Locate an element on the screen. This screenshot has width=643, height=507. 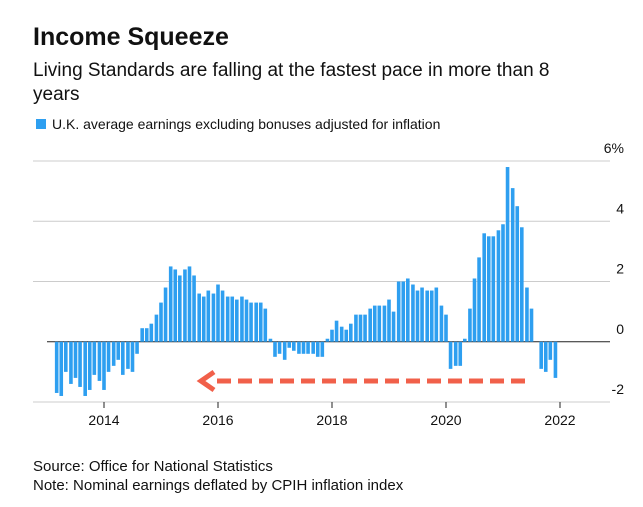
y-tick-label: 4 is located at coordinates (620, 208).